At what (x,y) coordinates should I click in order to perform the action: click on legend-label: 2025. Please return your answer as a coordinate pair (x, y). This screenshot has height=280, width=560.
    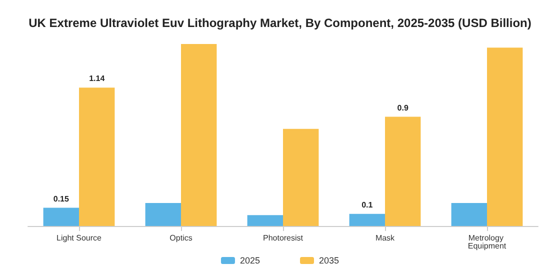
    Looking at the image, I should click on (250, 261).